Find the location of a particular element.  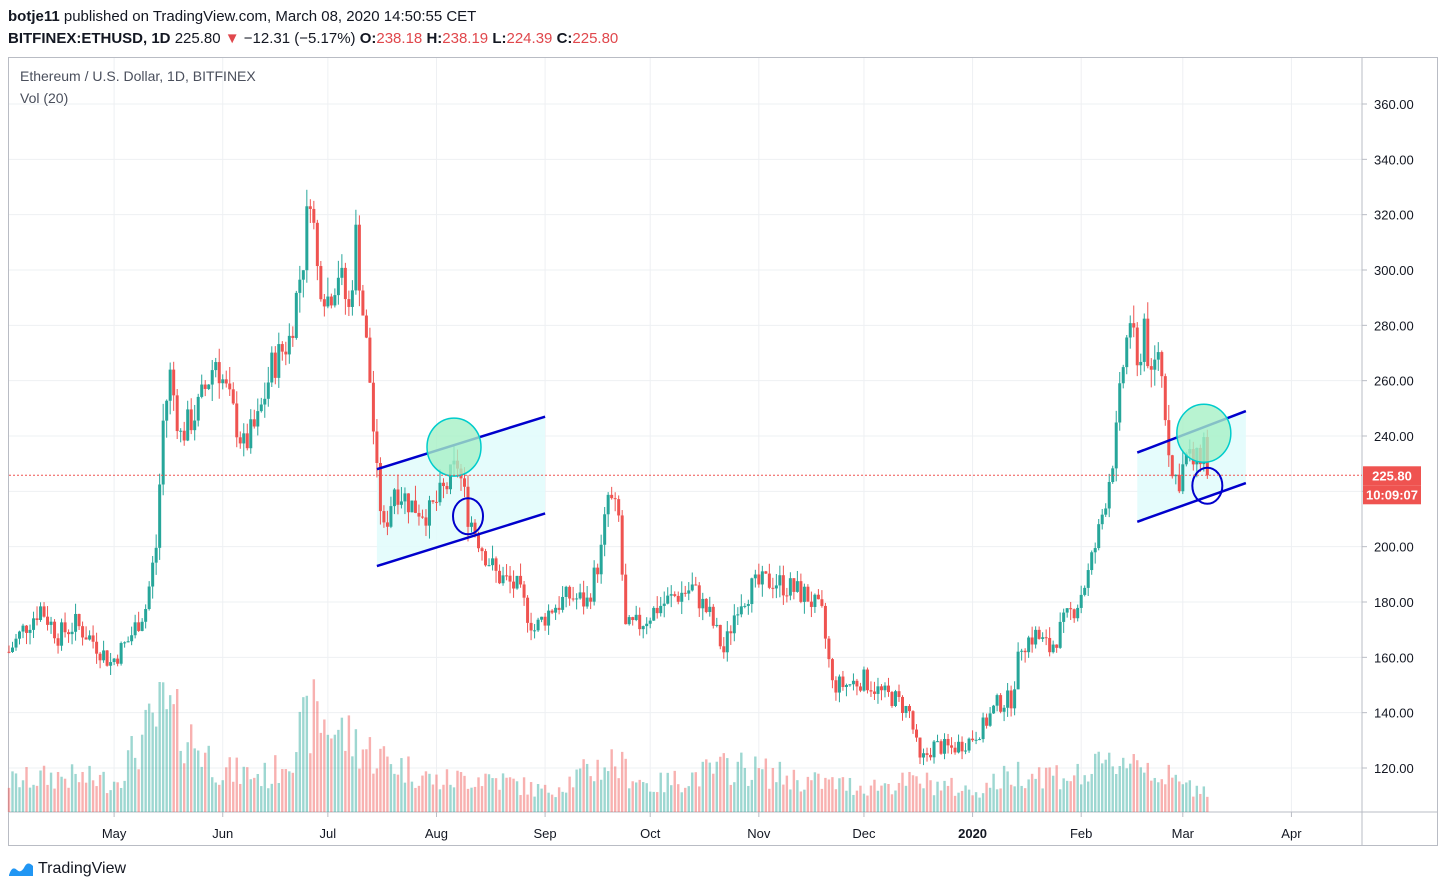

author-name: botje11 is located at coordinates (34, 16).